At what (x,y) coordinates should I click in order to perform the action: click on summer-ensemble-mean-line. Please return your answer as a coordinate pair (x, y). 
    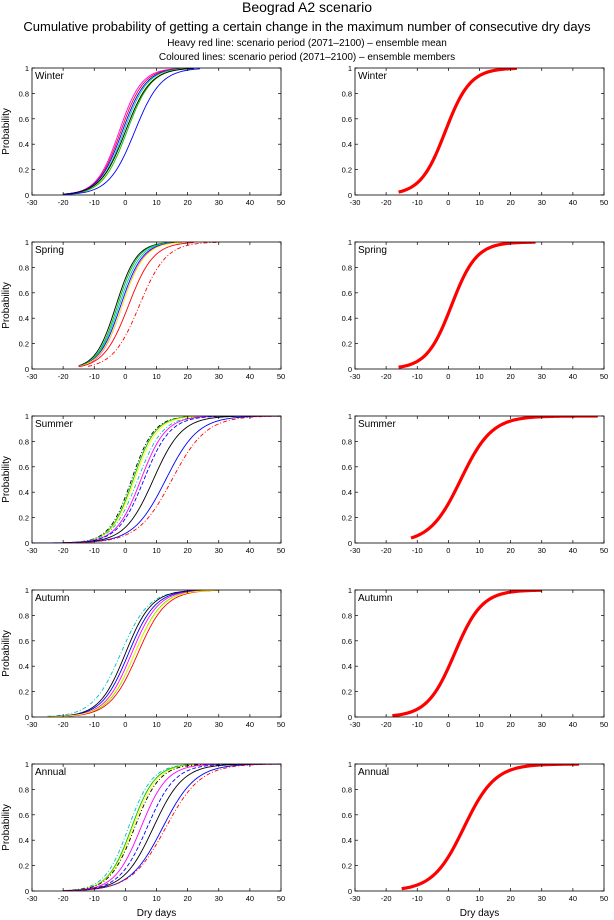
    Looking at the image, I should click on (504, 478).